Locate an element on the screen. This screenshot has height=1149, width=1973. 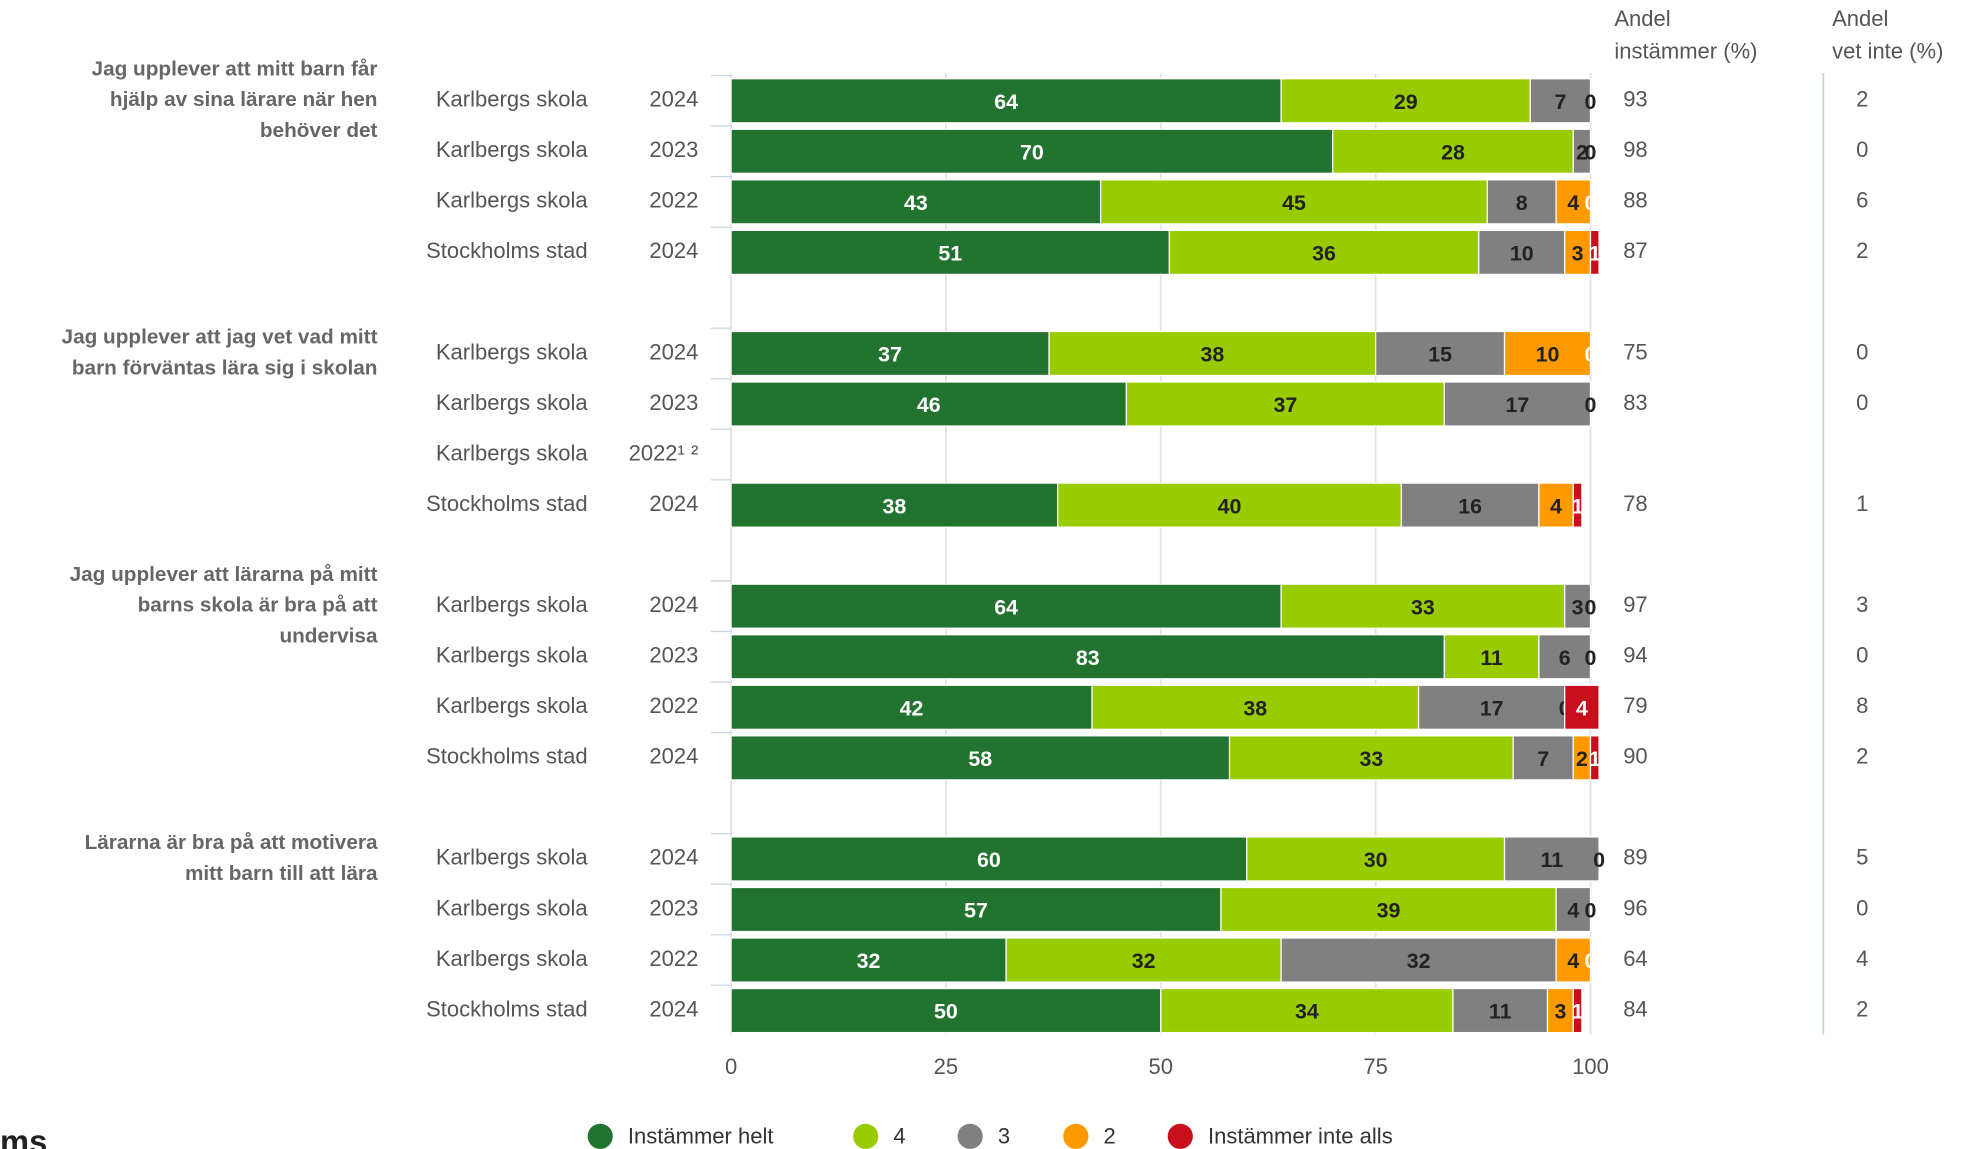
value-label: 60 is located at coordinates (989, 860).